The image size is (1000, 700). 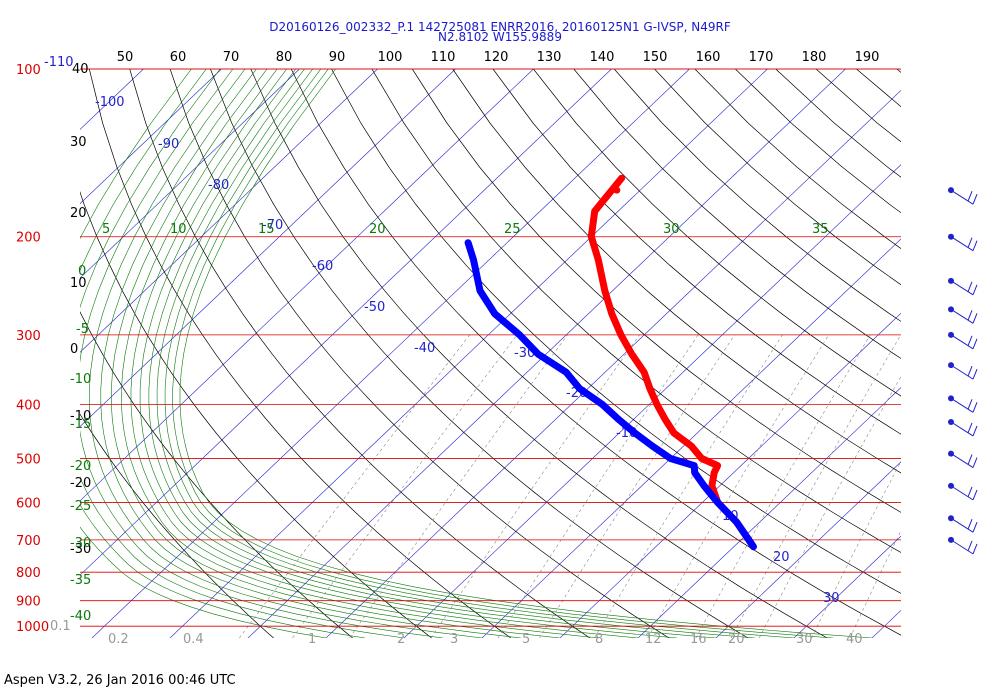 What do you see at coordinates (28, 459) in the screenshot?
I see `pressure-tick-label: 500` at bounding box center [28, 459].